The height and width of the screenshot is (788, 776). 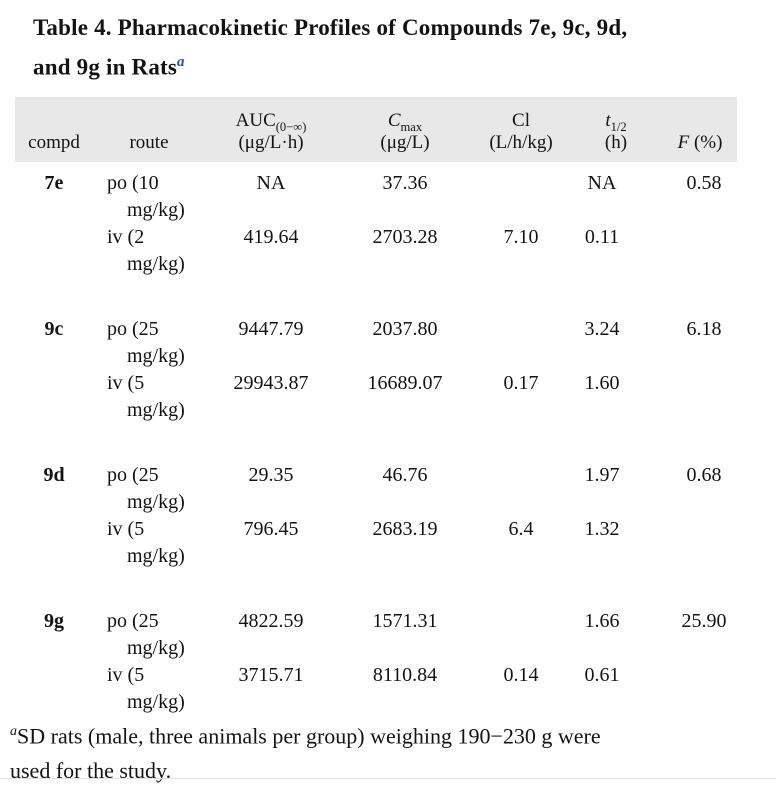 What do you see at coordinates (291, 126) in the screenshot?
I see `auc-subscript: (0−∞)` at bounding box center [291, 126].